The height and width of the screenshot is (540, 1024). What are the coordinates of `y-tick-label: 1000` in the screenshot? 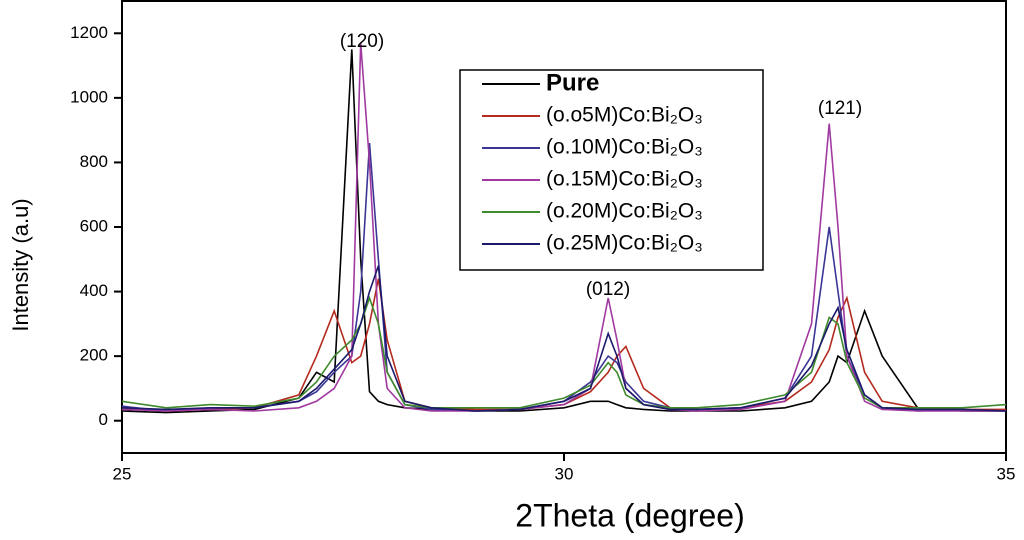 It's located at (89, 96).